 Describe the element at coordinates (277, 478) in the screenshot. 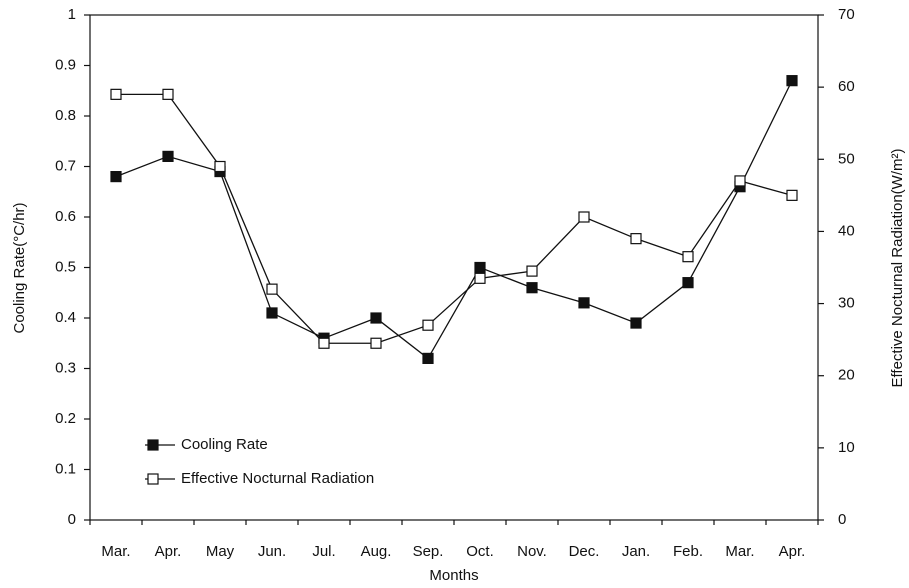

I see `legend-label: Effective Nocturnal Radiation` at that location.